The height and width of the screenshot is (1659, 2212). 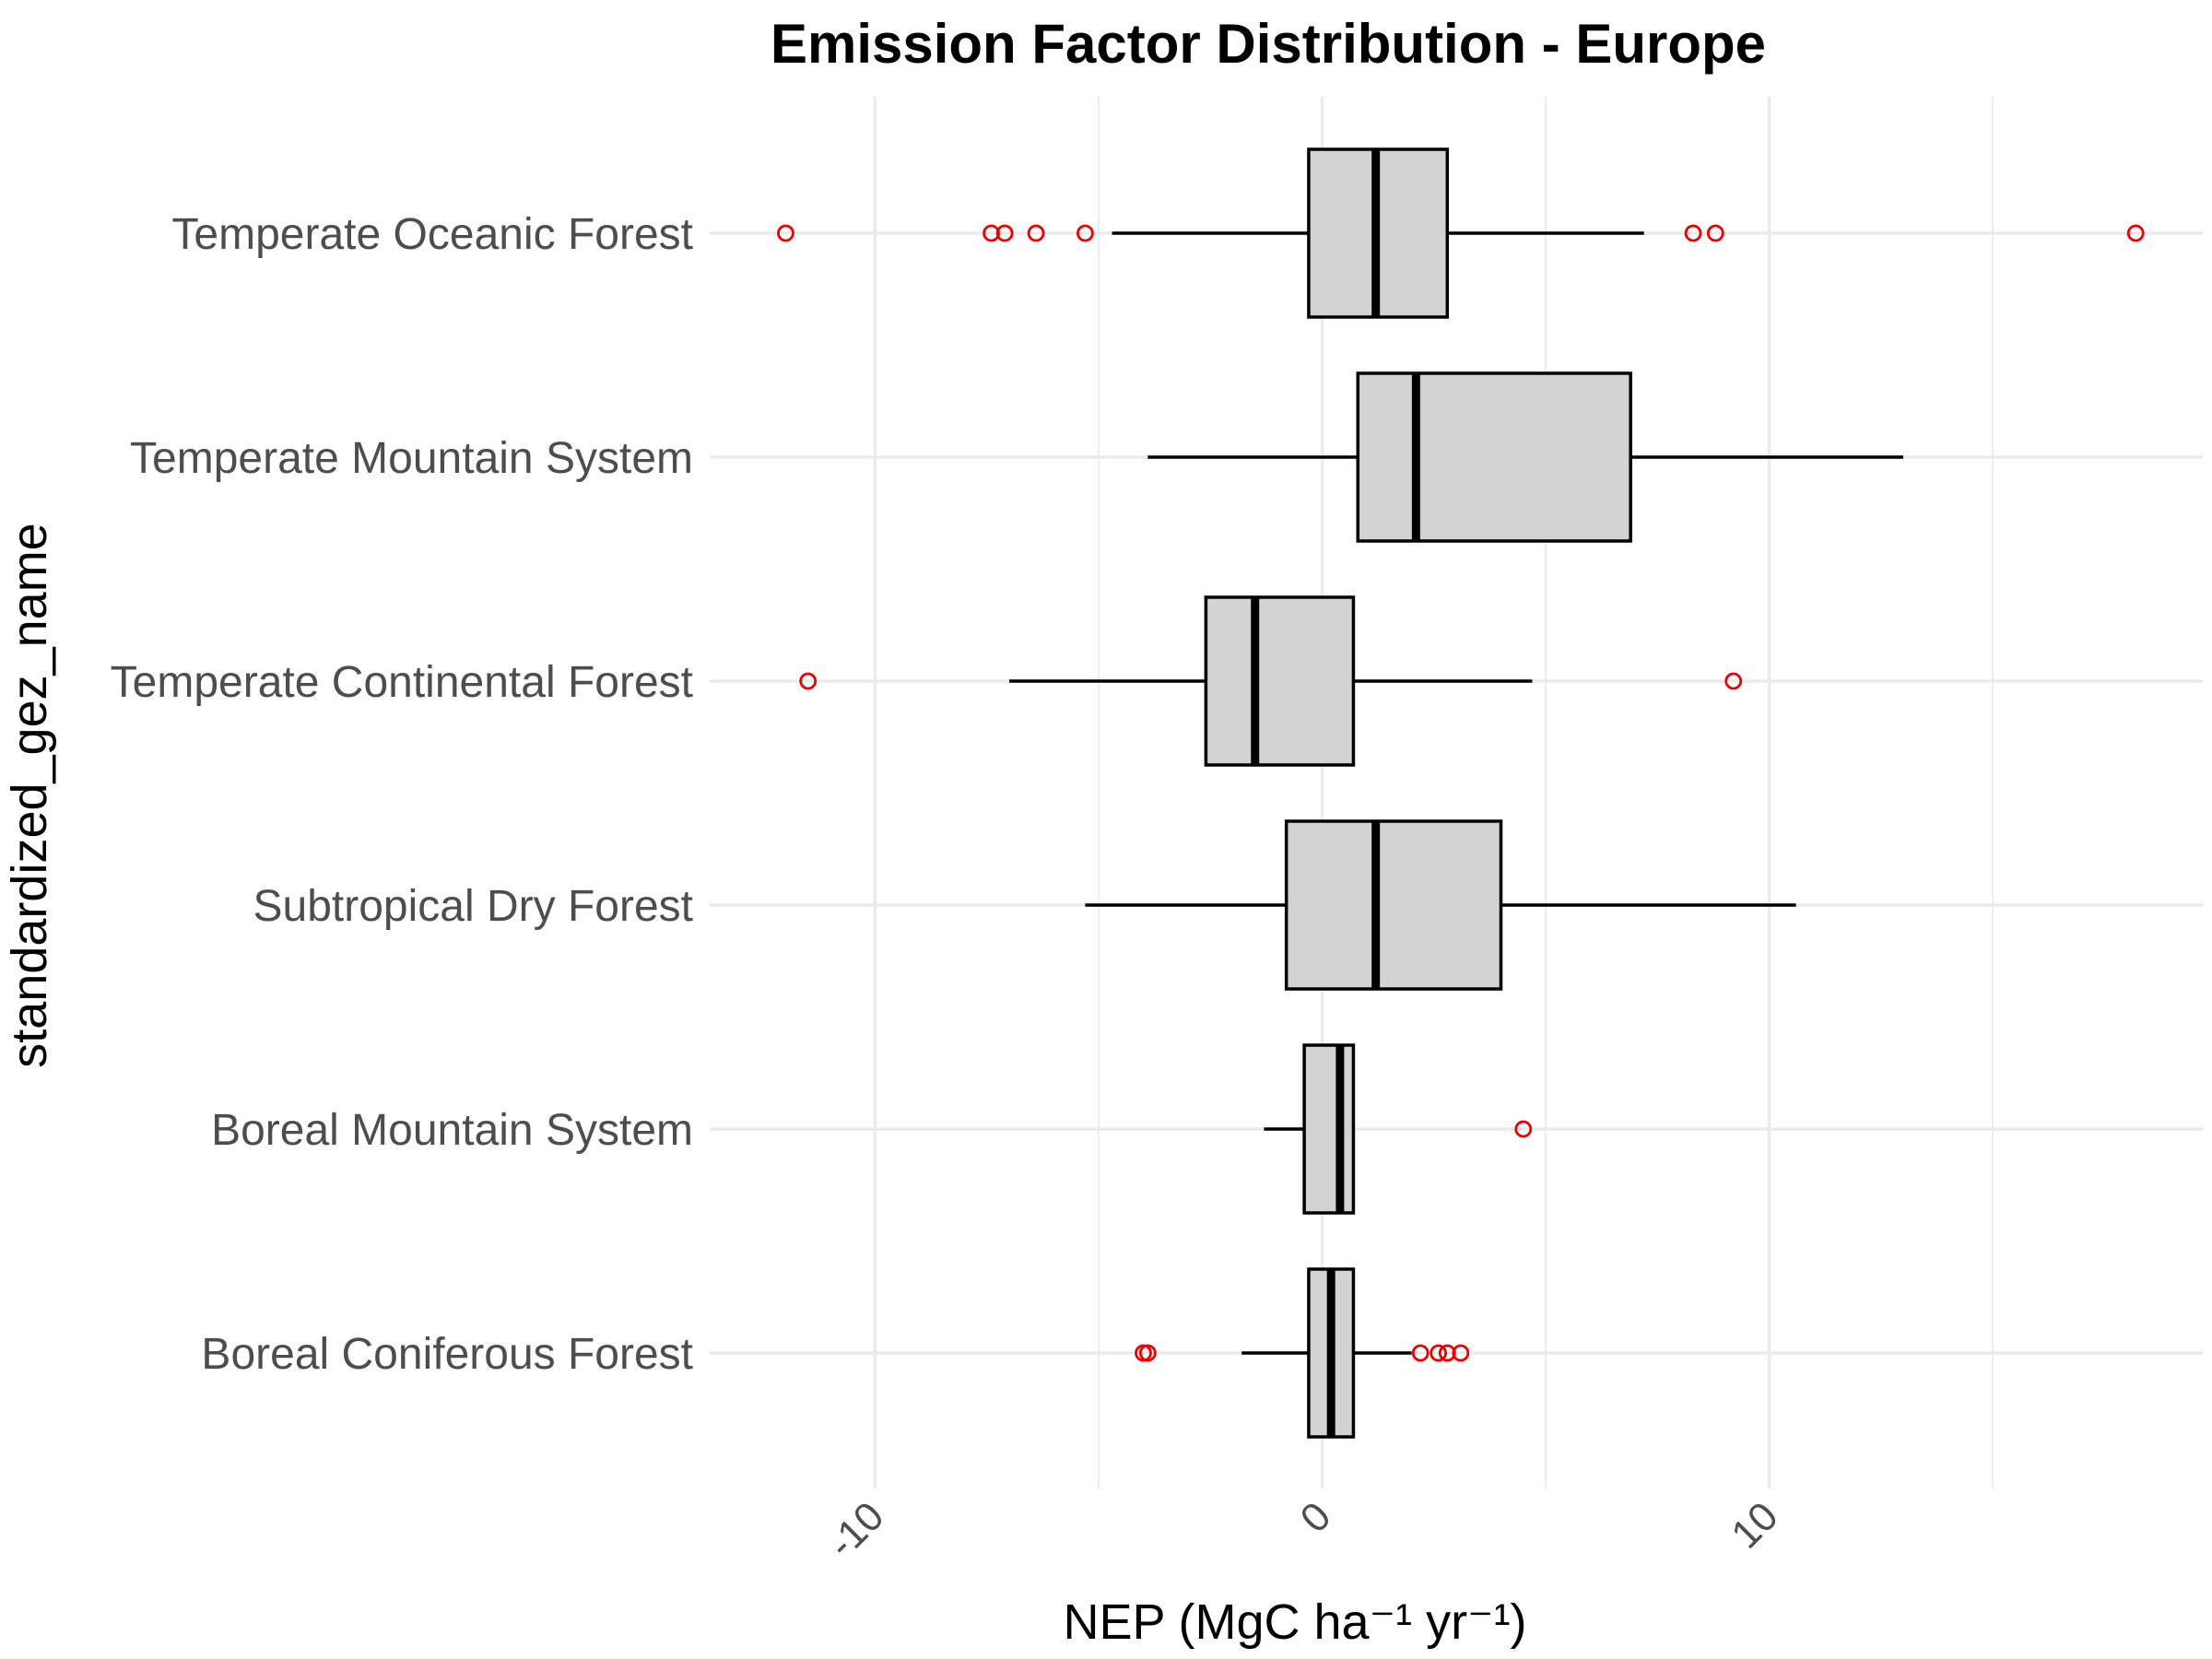 I want to click on chart-title: Emission Factor Distribution - Europe, so click(x=1268, y=44).